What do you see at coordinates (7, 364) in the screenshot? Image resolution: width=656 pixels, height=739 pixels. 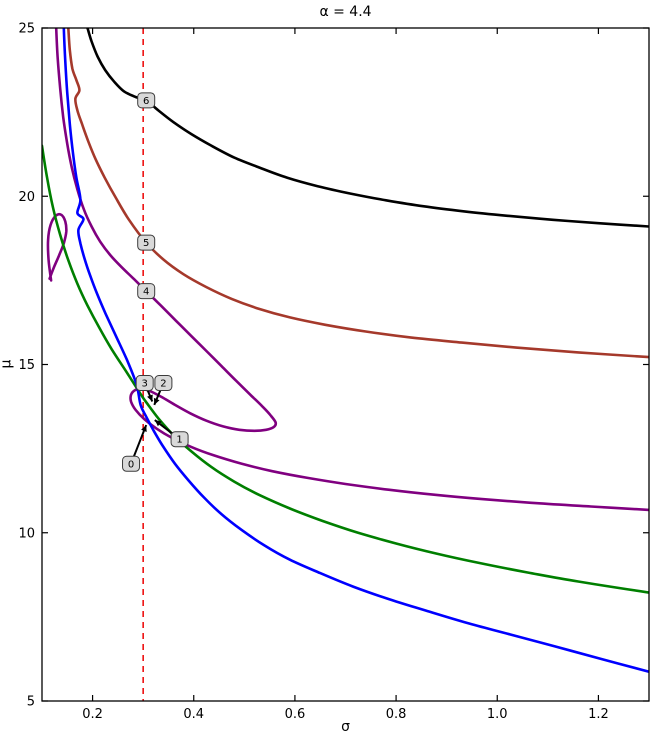 I see `y-axis-label: μ` at bounding box center [7, 364].